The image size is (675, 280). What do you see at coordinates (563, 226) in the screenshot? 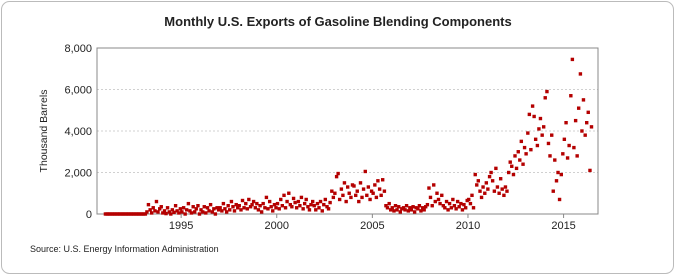
I see `x-tick-label: 2015` at bounding box center [563, 226].